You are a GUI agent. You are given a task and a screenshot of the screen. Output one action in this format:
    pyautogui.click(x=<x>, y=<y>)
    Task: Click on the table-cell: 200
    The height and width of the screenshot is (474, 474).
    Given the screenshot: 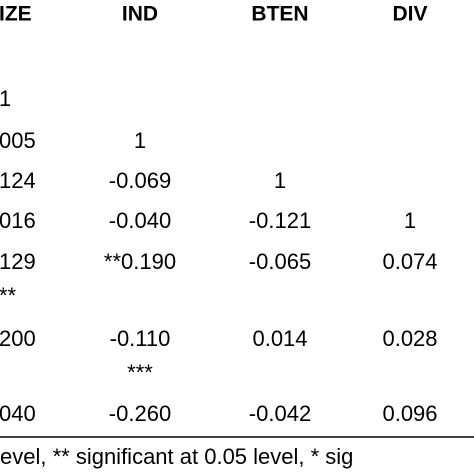 What is the action you would take?
    pyautogui.click(x=18, y=338)
    